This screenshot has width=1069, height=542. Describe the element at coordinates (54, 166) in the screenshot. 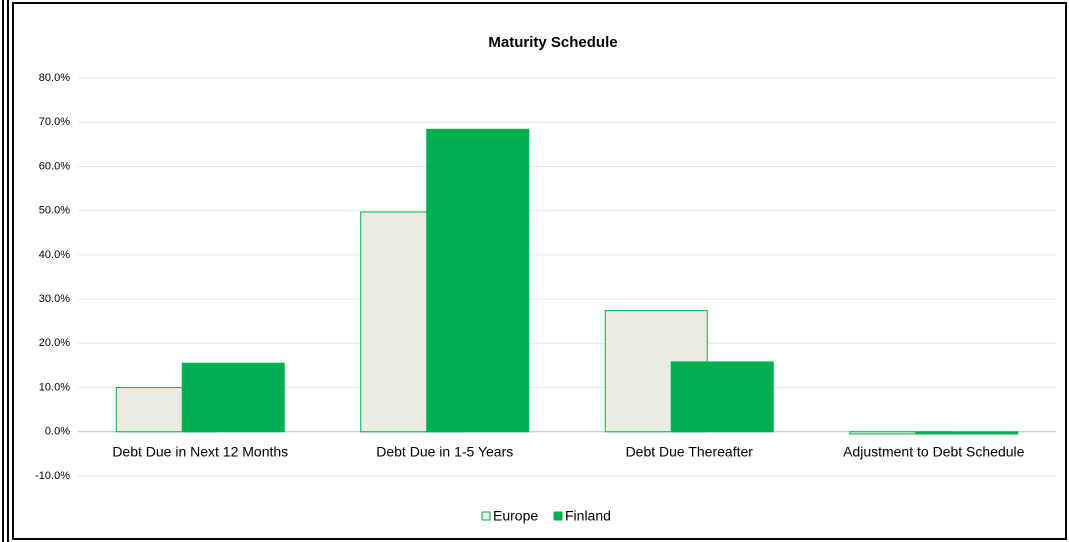

I see `y-tick-label: 60.0%` at that location.